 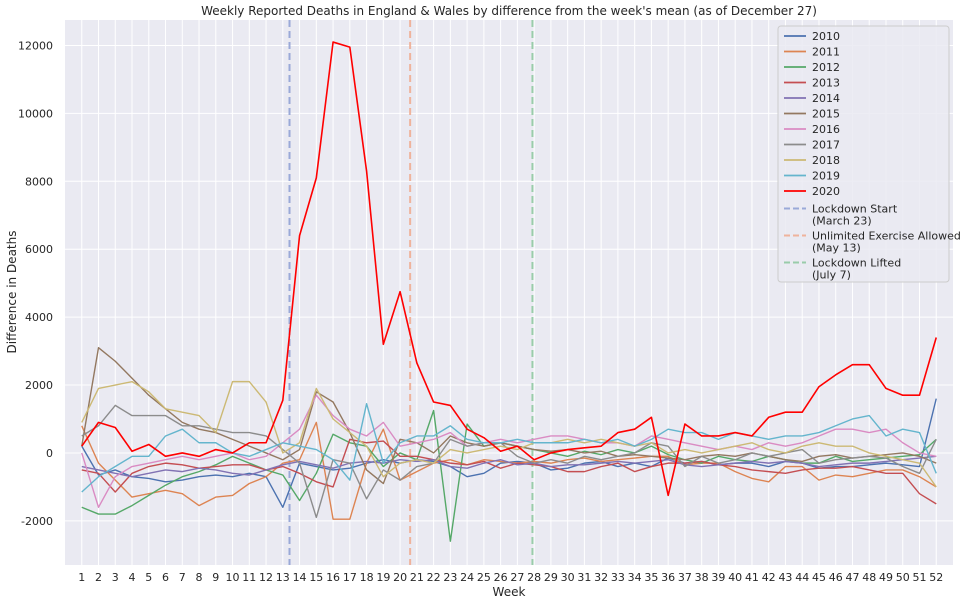 I want to click on x-tick-label: 25, so click(x=484, y=577).